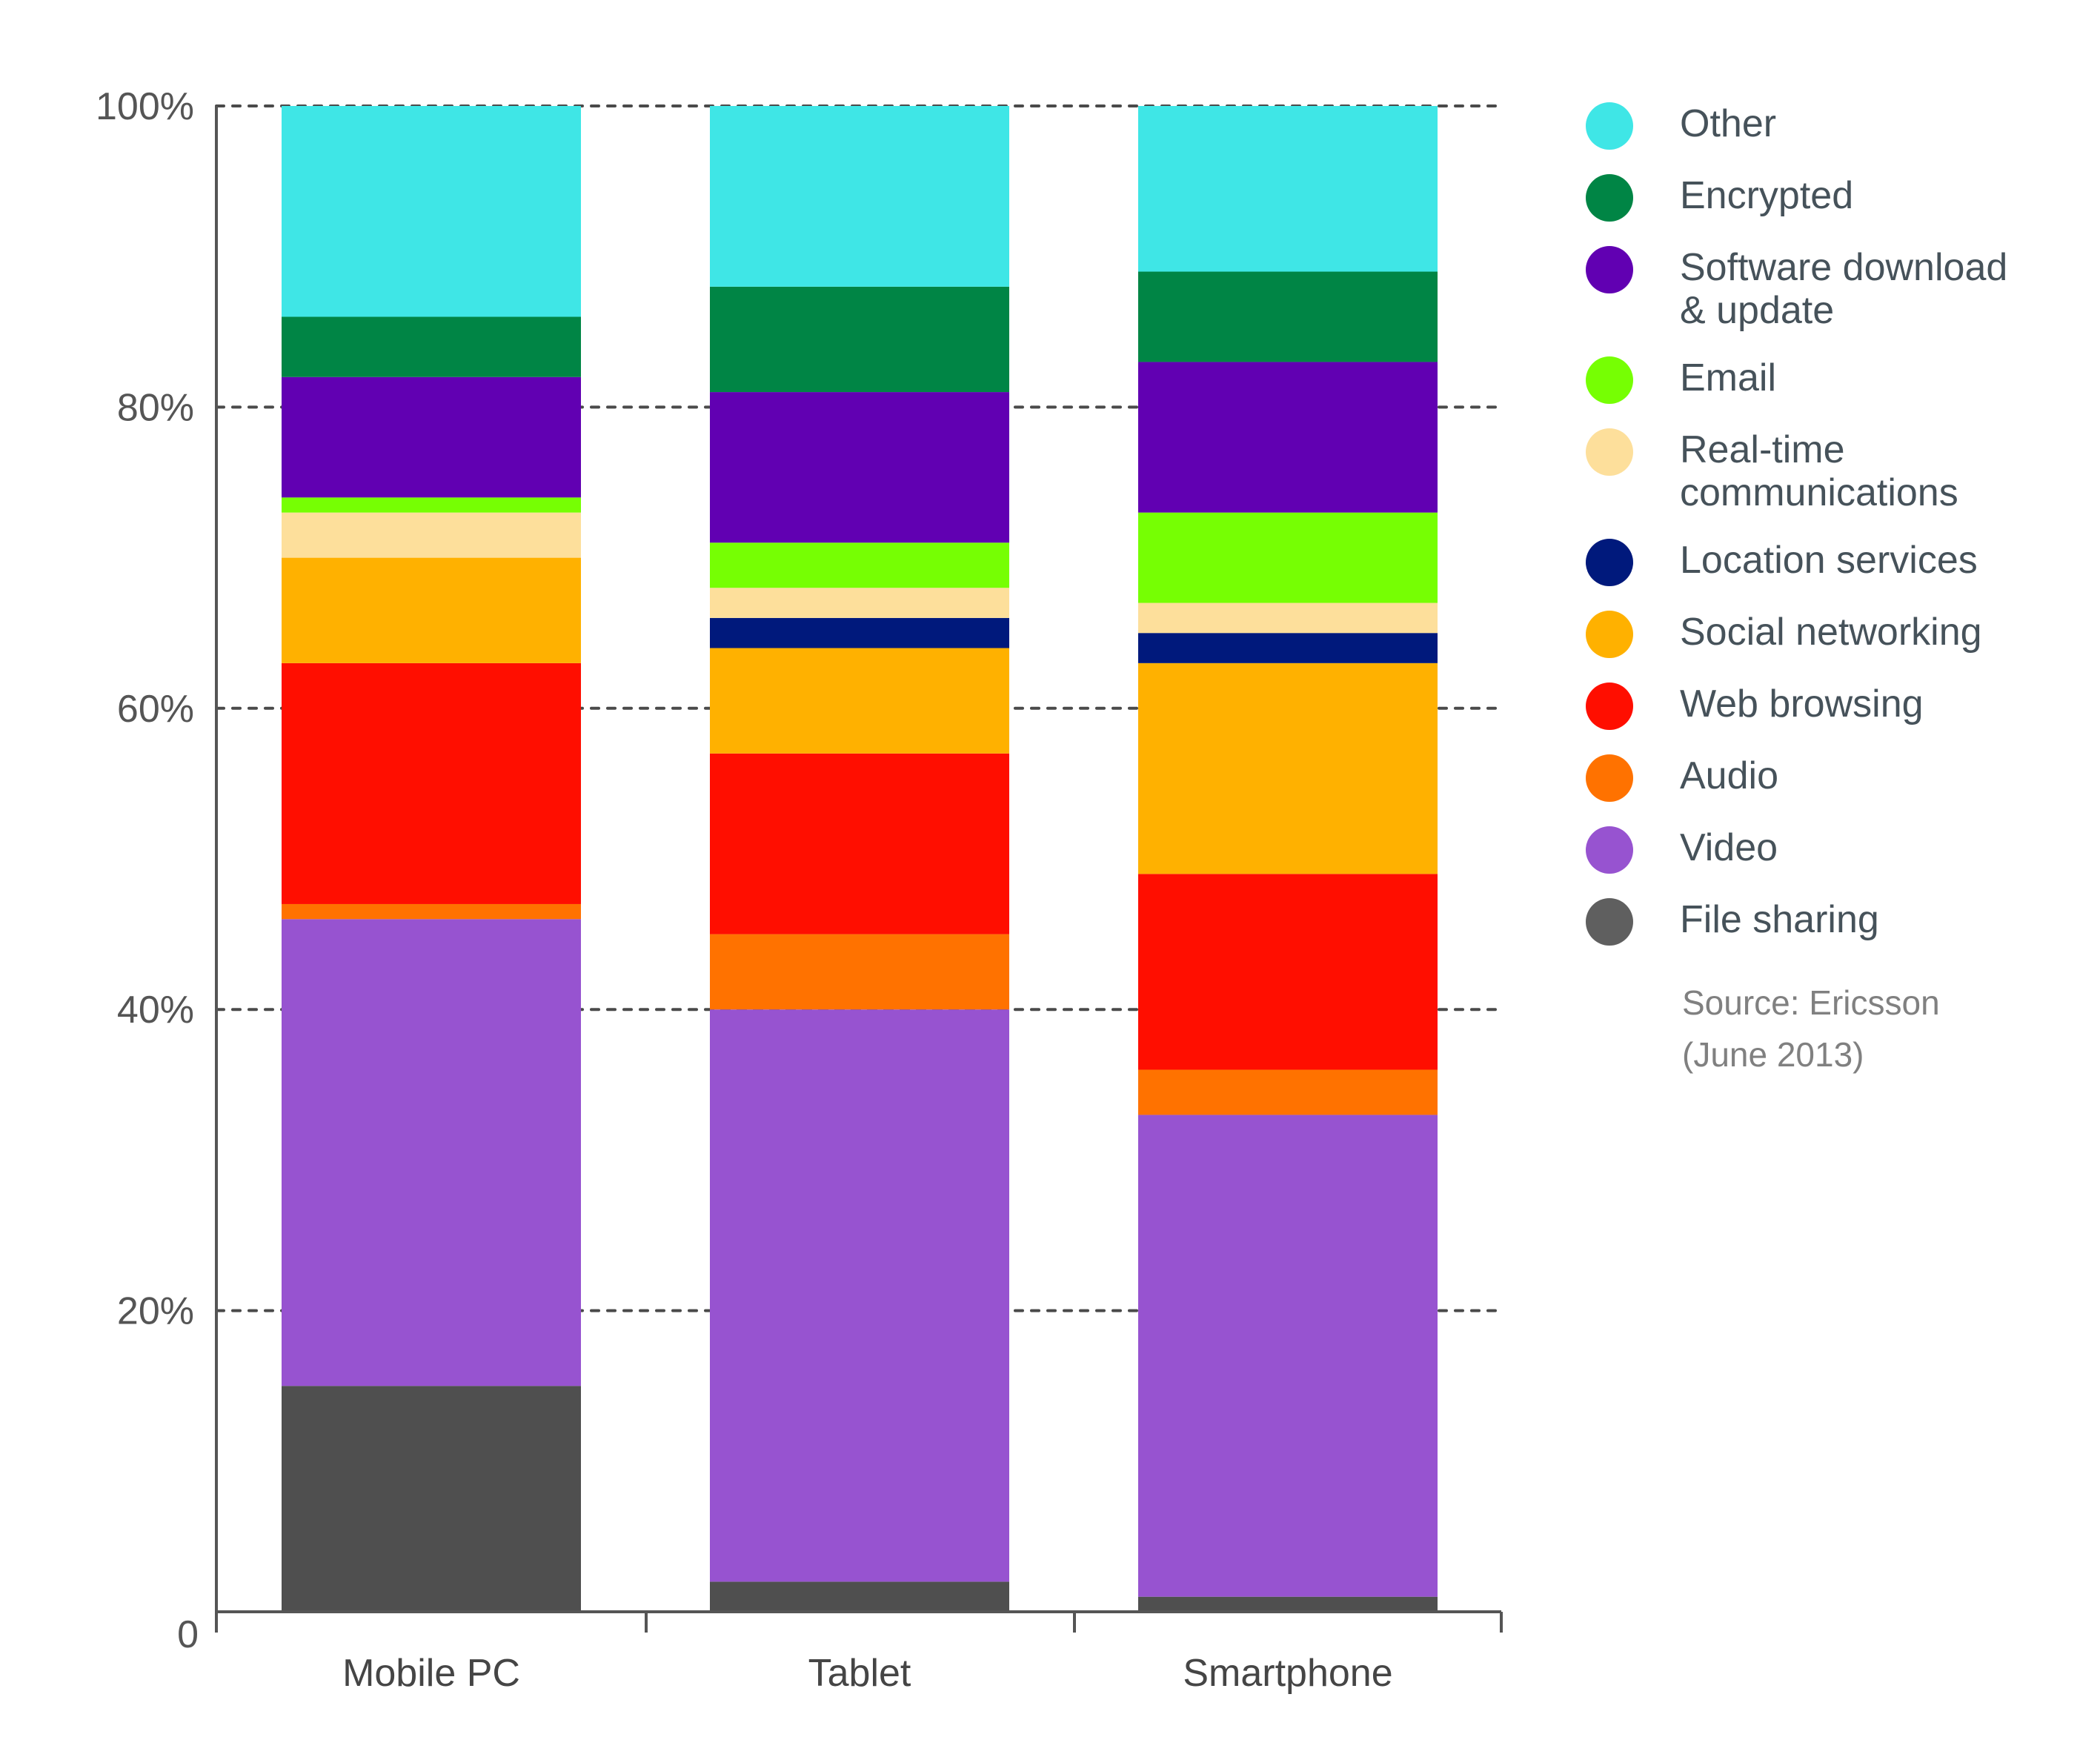 The height and width of the screenshot is (1760, 2100). I want to click on legend-item: Video, so click(1838, 850).